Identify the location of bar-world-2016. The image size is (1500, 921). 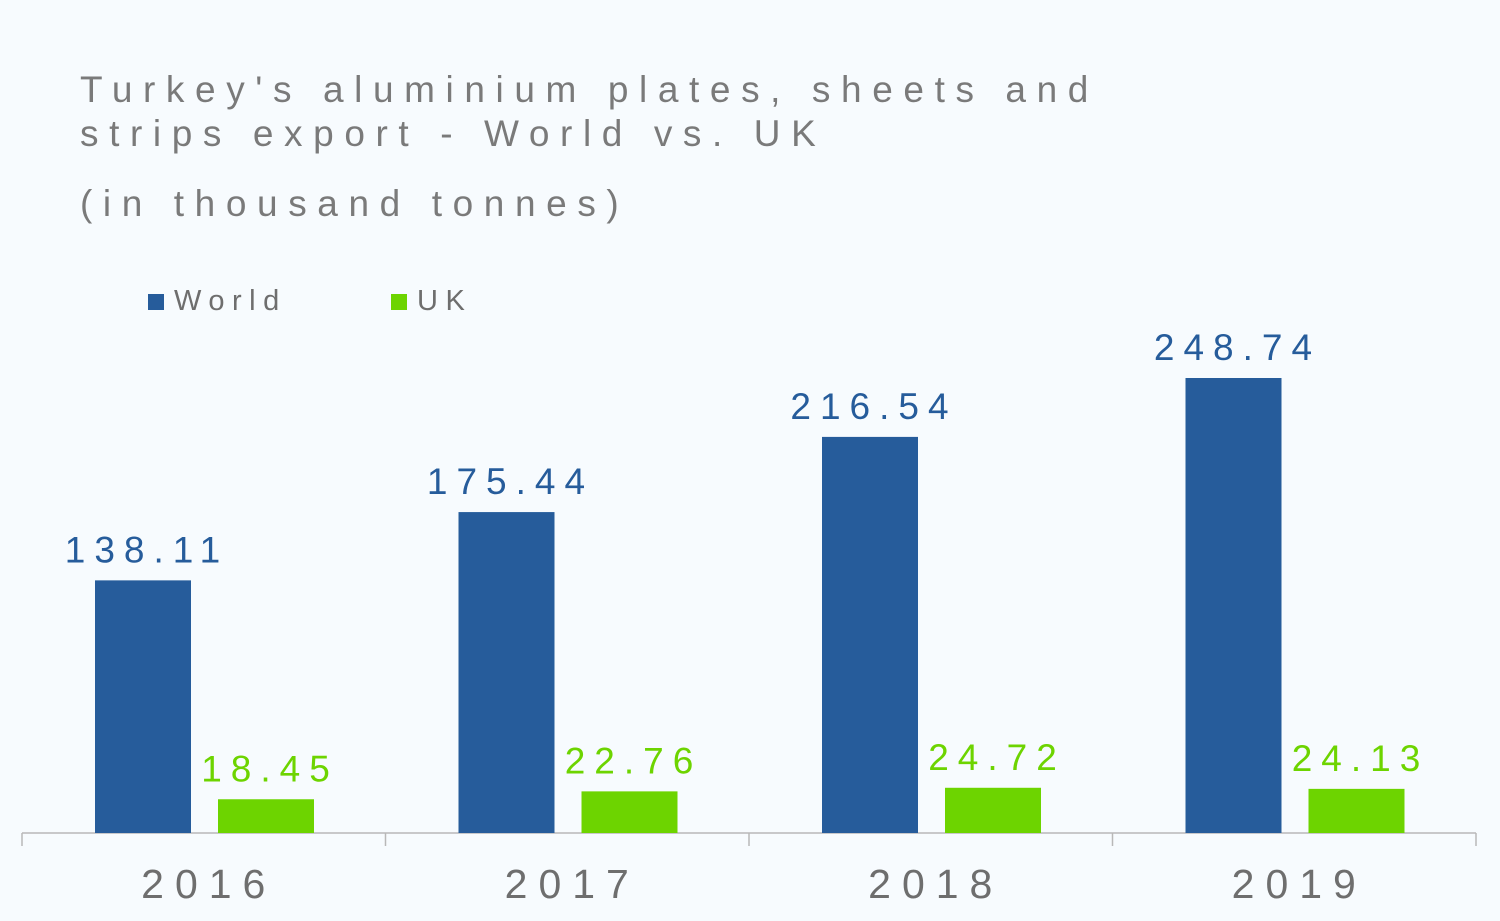
(143, 706).